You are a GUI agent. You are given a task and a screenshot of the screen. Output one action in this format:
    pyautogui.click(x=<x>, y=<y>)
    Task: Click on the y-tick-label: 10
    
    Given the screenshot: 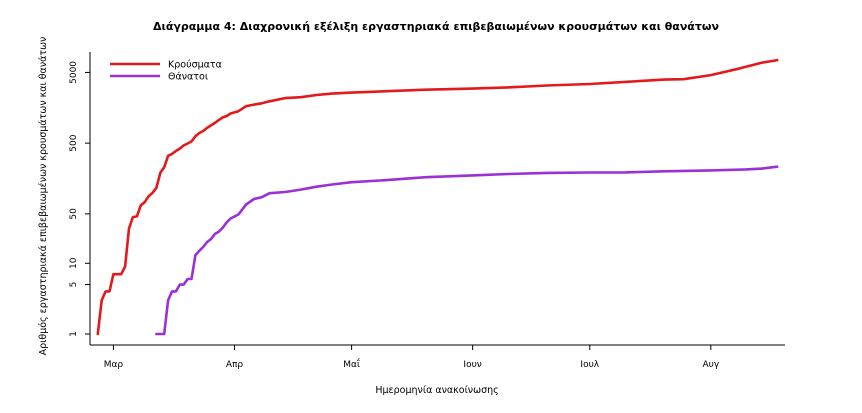 What is the action you would take?
    pyautogui.click(x=74, y=263)
    